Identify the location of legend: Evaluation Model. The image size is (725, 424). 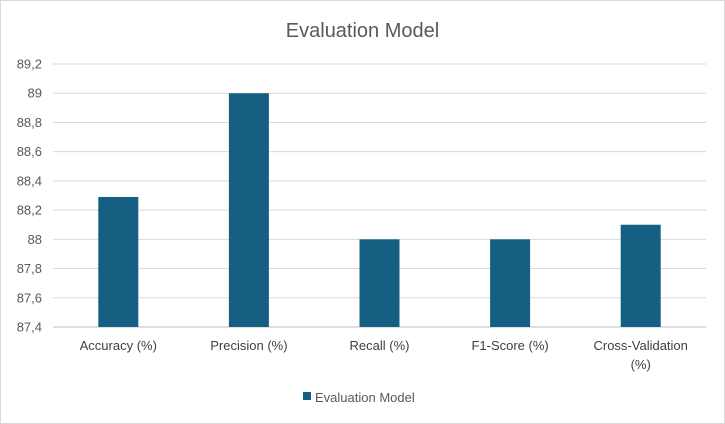
(359, 397).